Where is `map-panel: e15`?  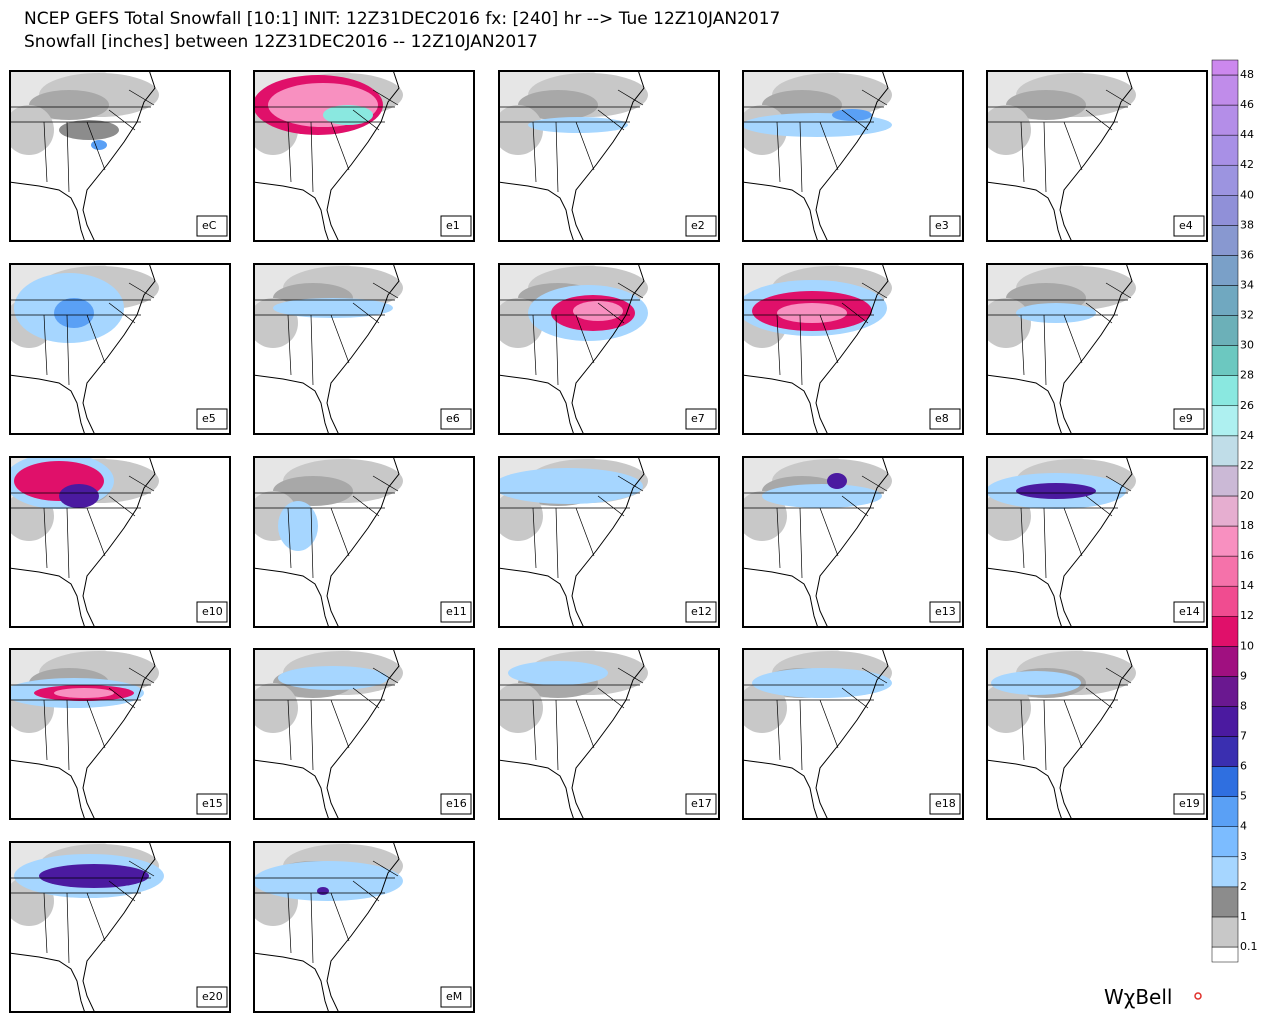 map-panel: e15 is located at coordinates (120, 734).